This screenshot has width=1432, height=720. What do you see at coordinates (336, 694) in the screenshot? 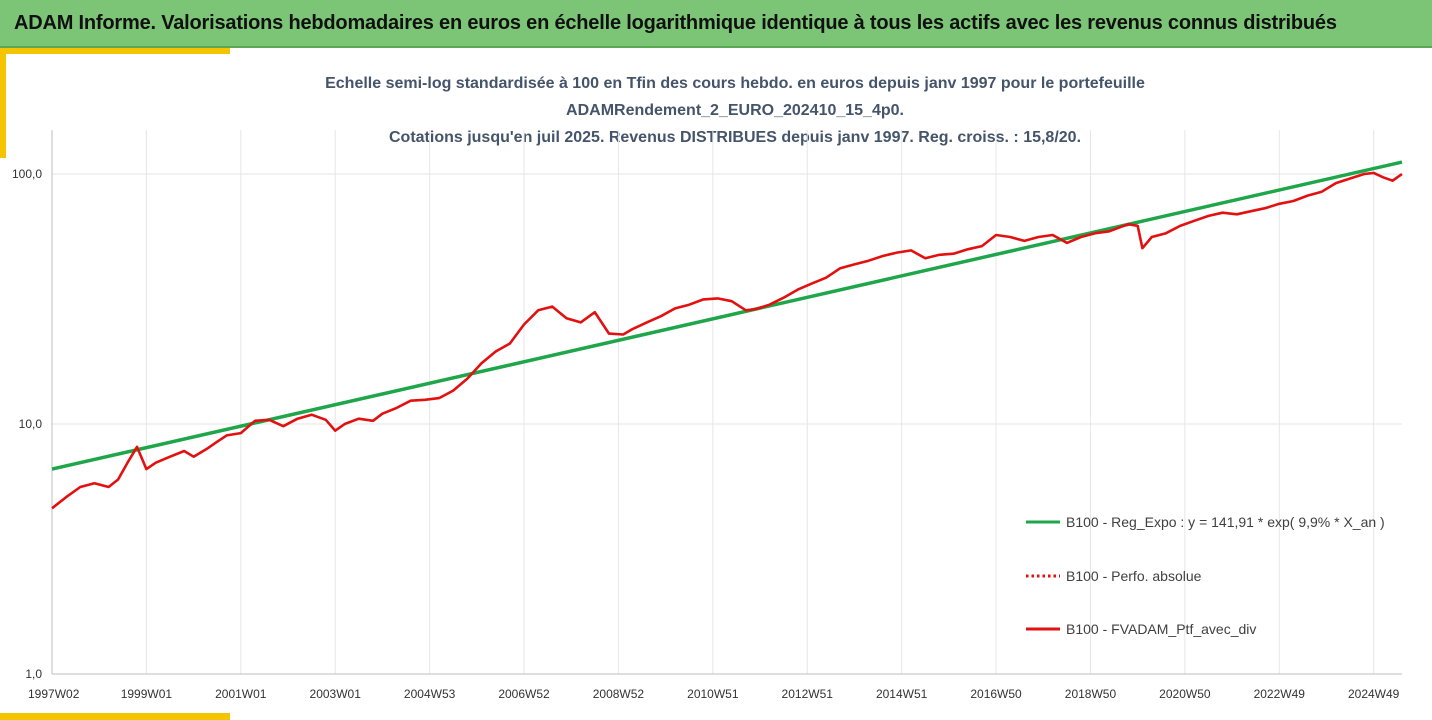
I see `x-tick-label: 2003W01` at bounding box center [336, 694].